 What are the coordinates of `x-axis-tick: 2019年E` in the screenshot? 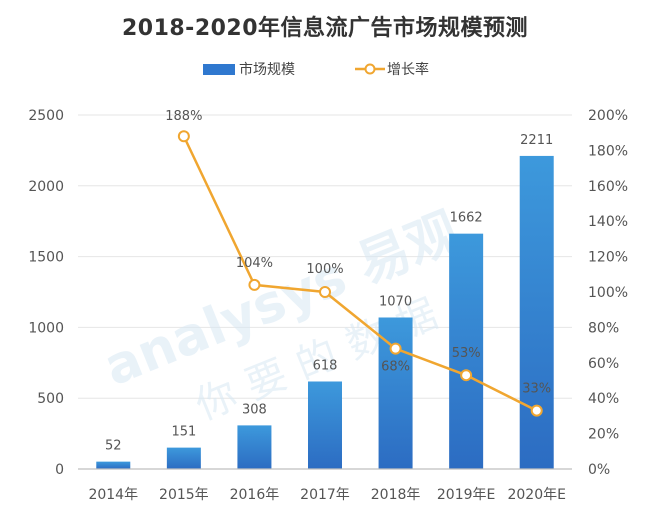 It's located at (466, 495).